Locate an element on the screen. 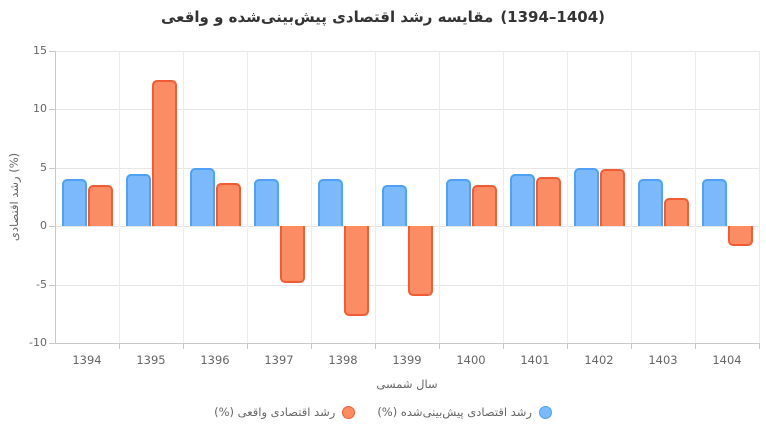 This screenshot has width=766, height=433. y-tick-label: 5 is located at coordinates (43, 167).